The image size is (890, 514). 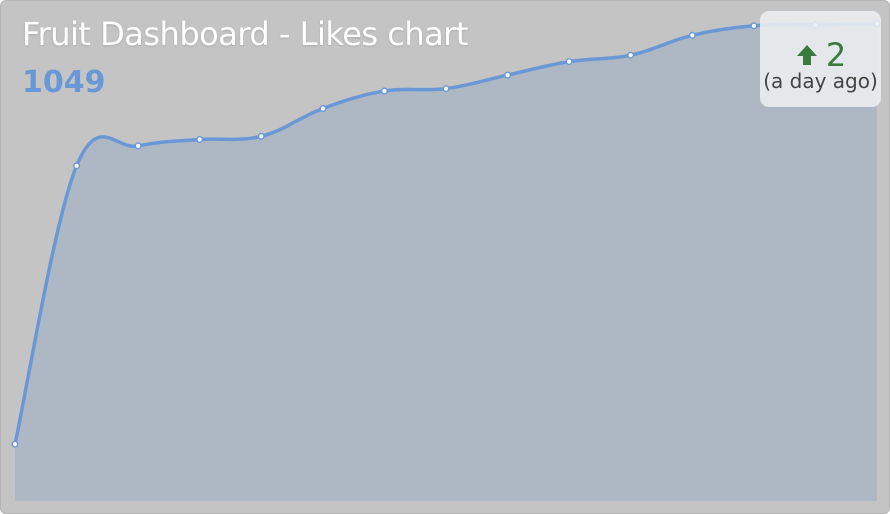 What do you see at coordinates (806, 55) in the screenshot?
I see `arrow-up-icon` at bounding box center [806, 55].